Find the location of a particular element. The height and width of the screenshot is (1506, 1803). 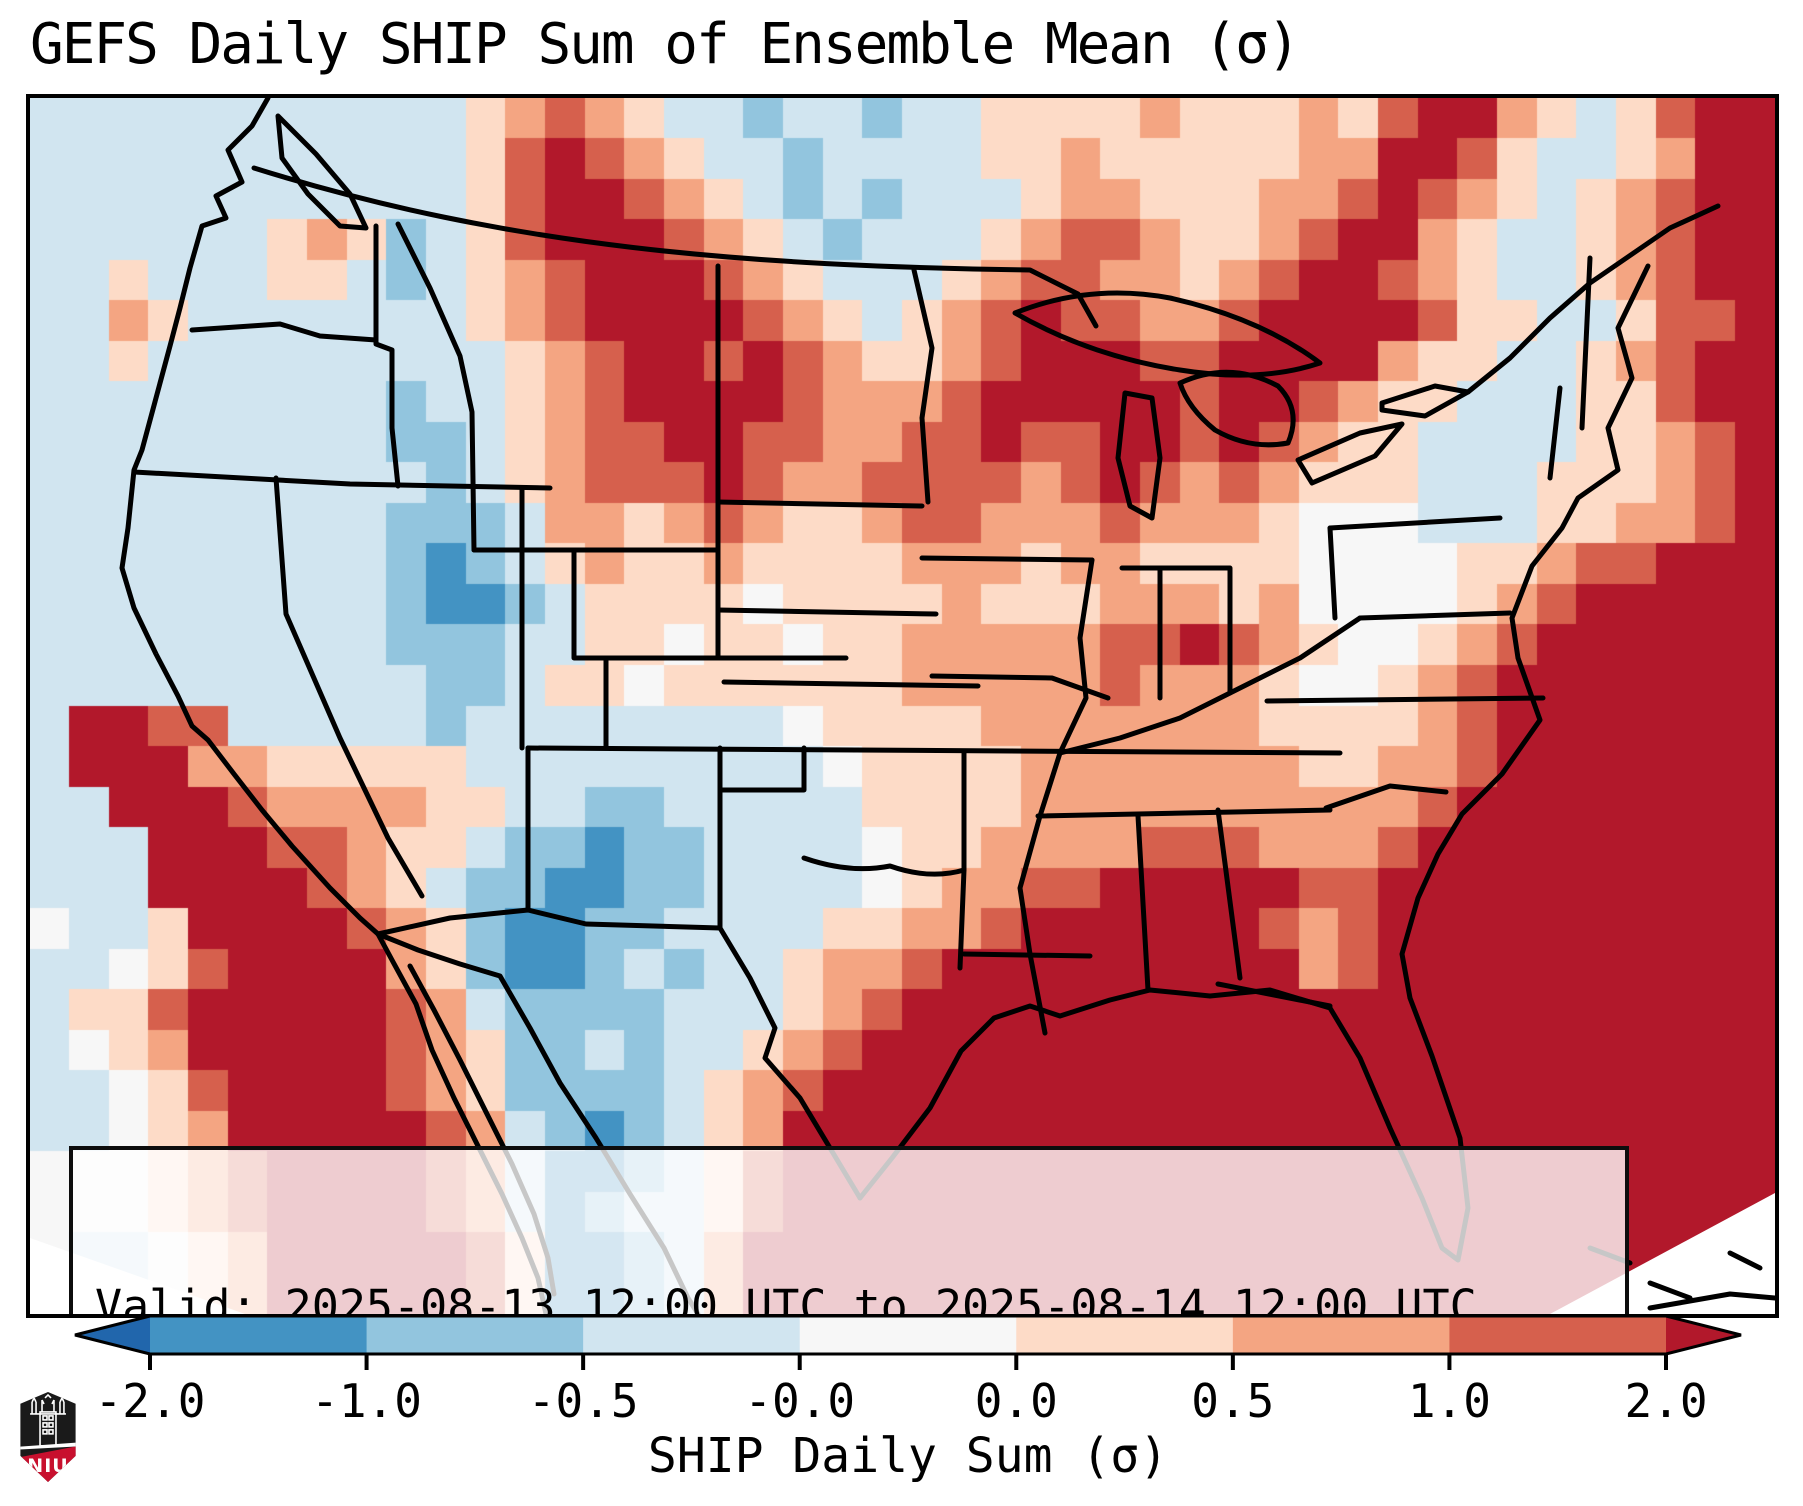

chart-title: GEFS Daily SHIP Sum of Ensemble Mean (σ) is located at coordinates (665, 44).